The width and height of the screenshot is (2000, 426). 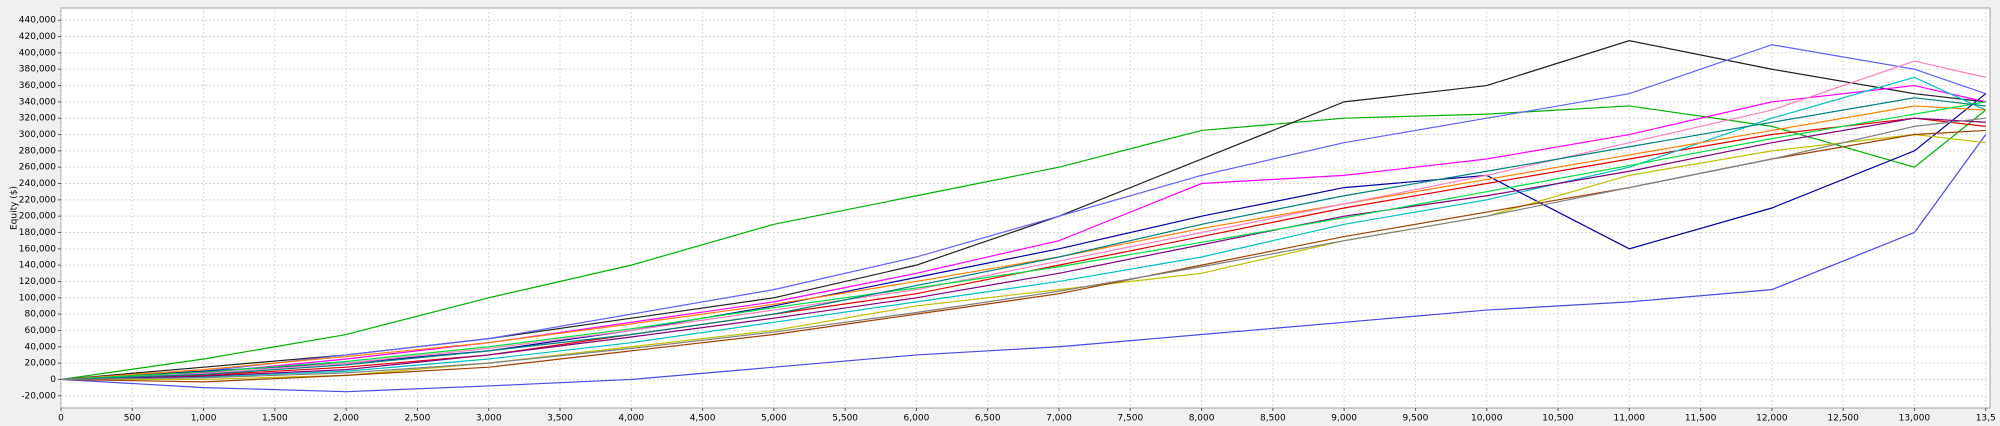 I want to click on y-tick-label: 300,000, so click(x=37, y=135).